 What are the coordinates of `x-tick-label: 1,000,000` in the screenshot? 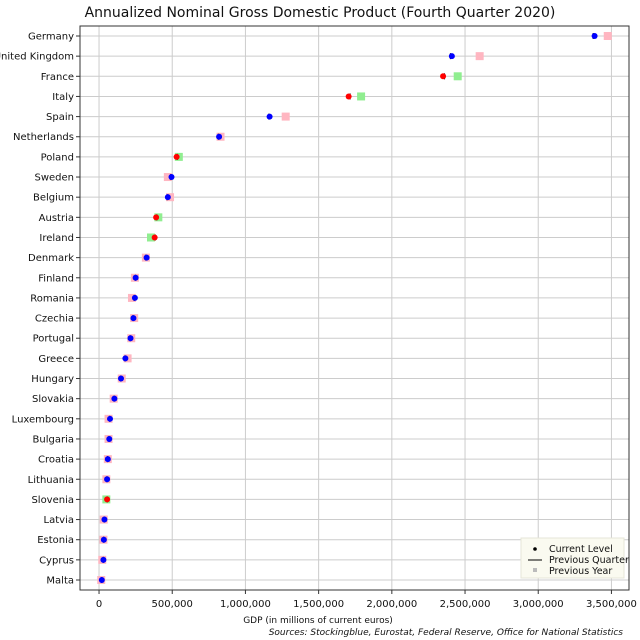 It's located at (245, 604).